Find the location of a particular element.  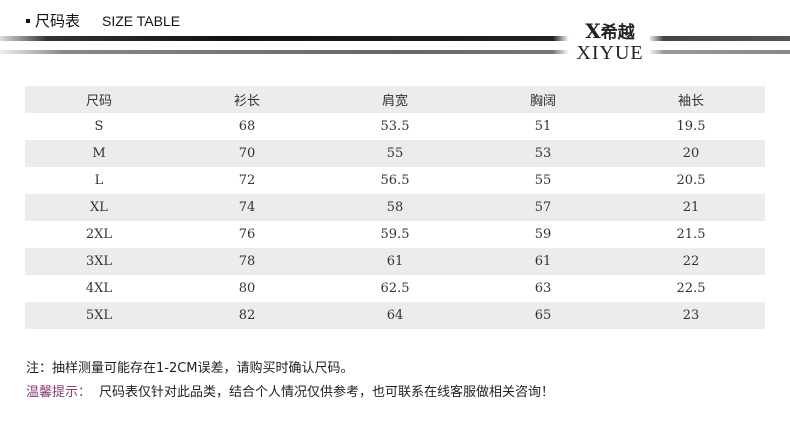

table-cell: 58 is located at coordinates (395, 207).